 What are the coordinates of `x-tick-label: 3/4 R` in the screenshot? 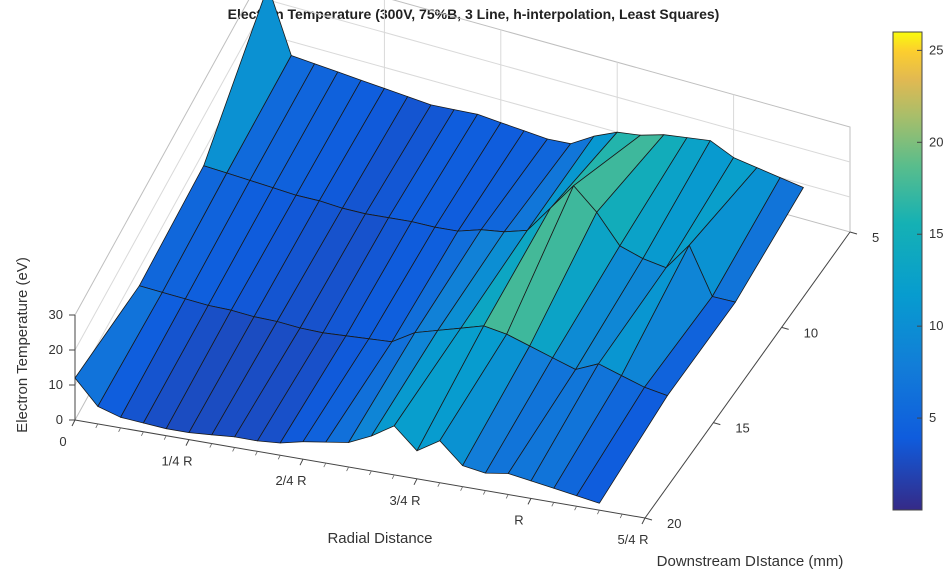 It's located at (404, 500).